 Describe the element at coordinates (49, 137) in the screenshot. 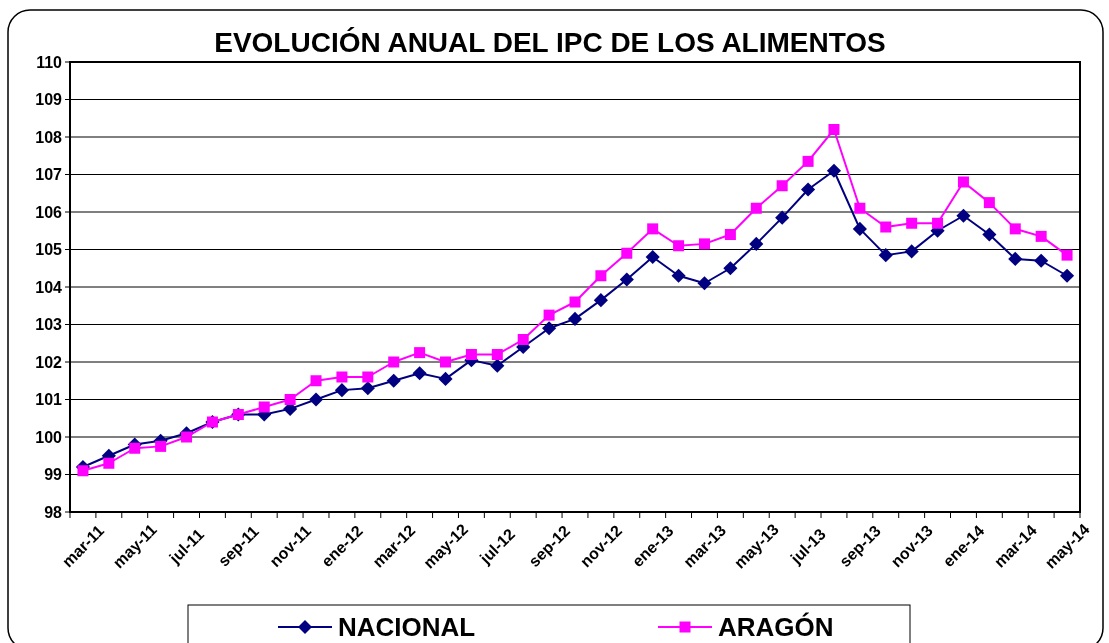

I see `y-tick-label: 108` at that location.